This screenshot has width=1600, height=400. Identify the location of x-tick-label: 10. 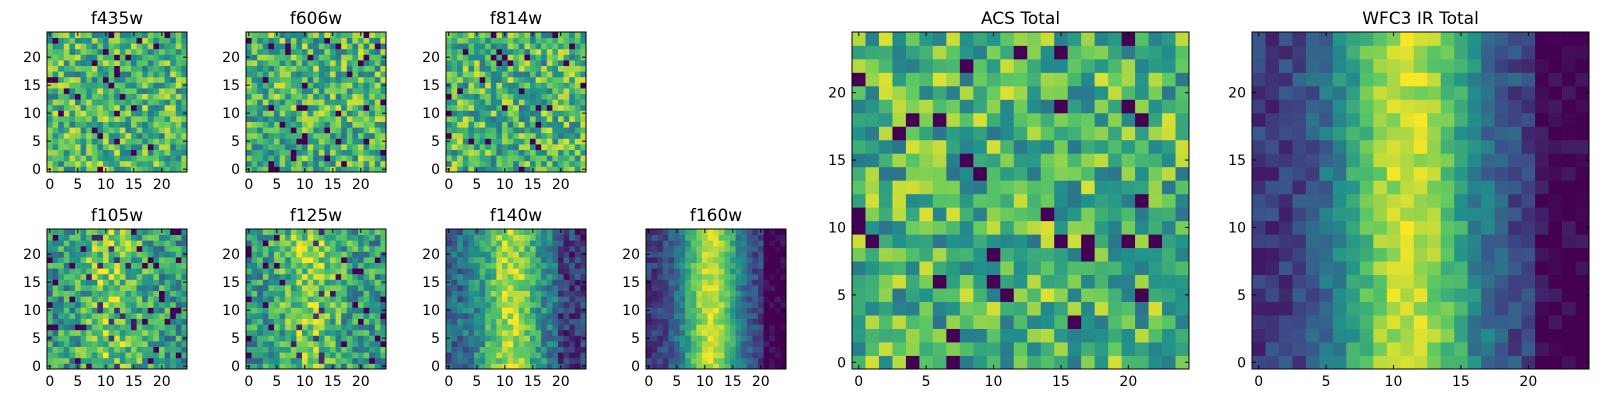
(705, 382).